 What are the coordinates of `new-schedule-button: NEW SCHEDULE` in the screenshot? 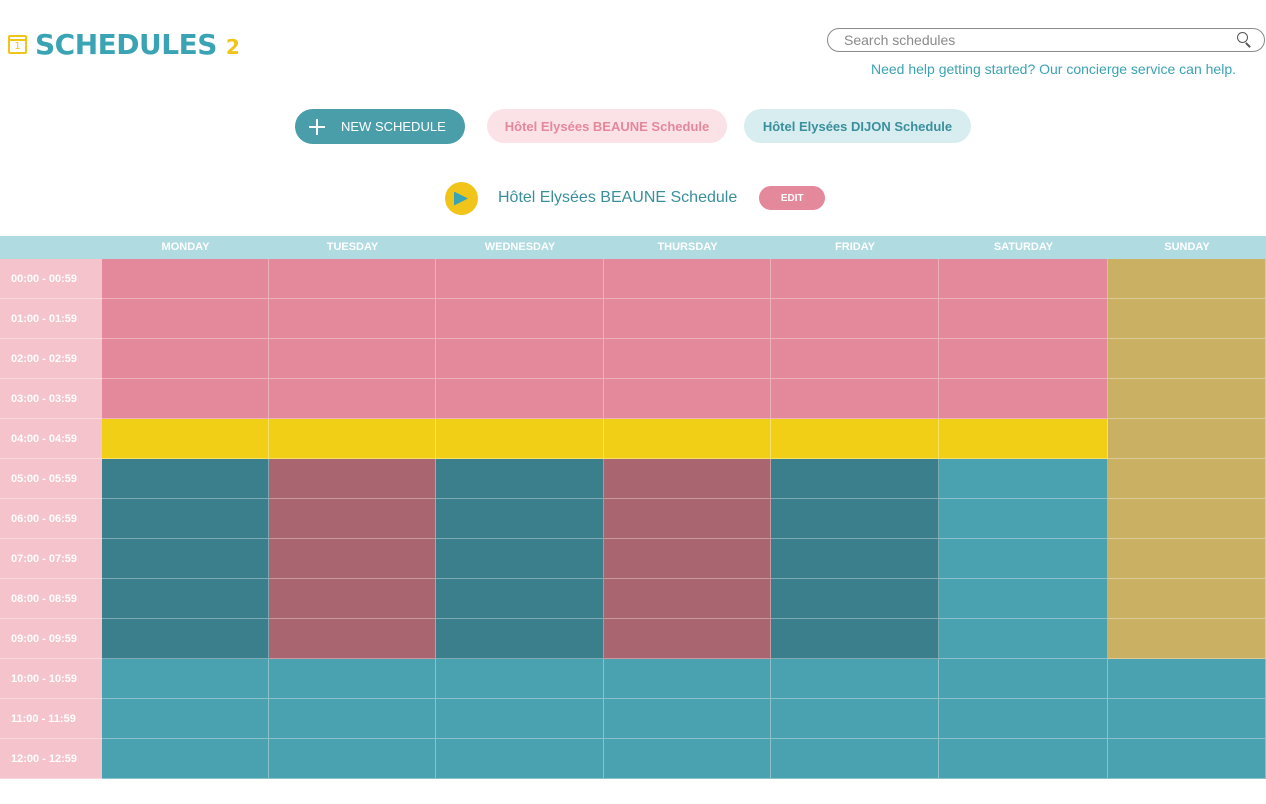 It's located at (380, 126).